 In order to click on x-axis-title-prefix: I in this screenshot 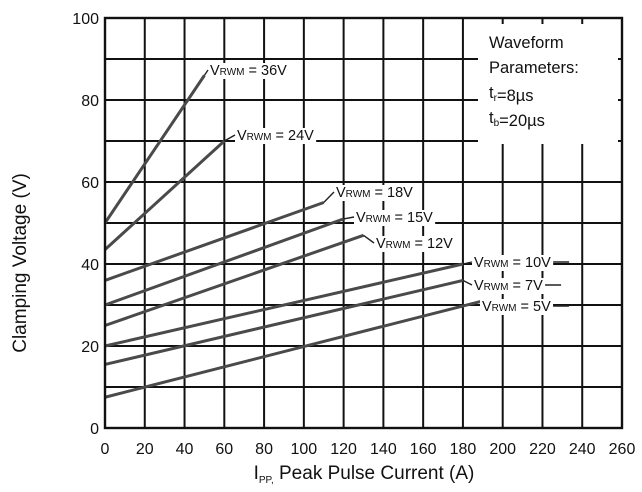, I will do `click(256, 473)`.